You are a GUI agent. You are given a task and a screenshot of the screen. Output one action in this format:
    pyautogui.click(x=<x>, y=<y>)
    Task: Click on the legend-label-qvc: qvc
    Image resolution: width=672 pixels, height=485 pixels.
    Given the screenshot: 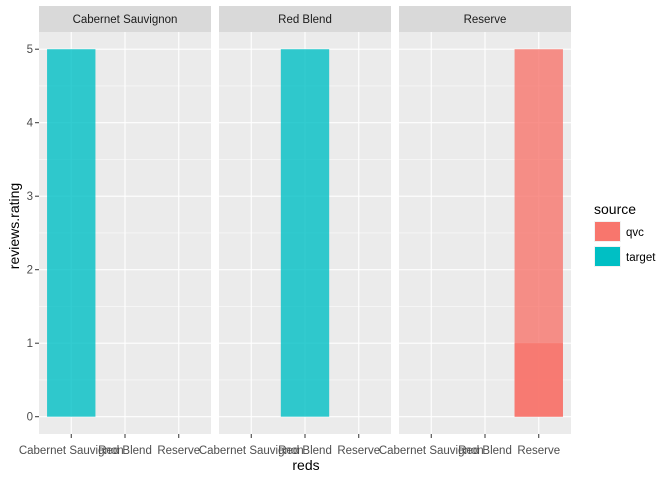 What is the action you would take?
    pyautogui.click(x=635, y=233)
    